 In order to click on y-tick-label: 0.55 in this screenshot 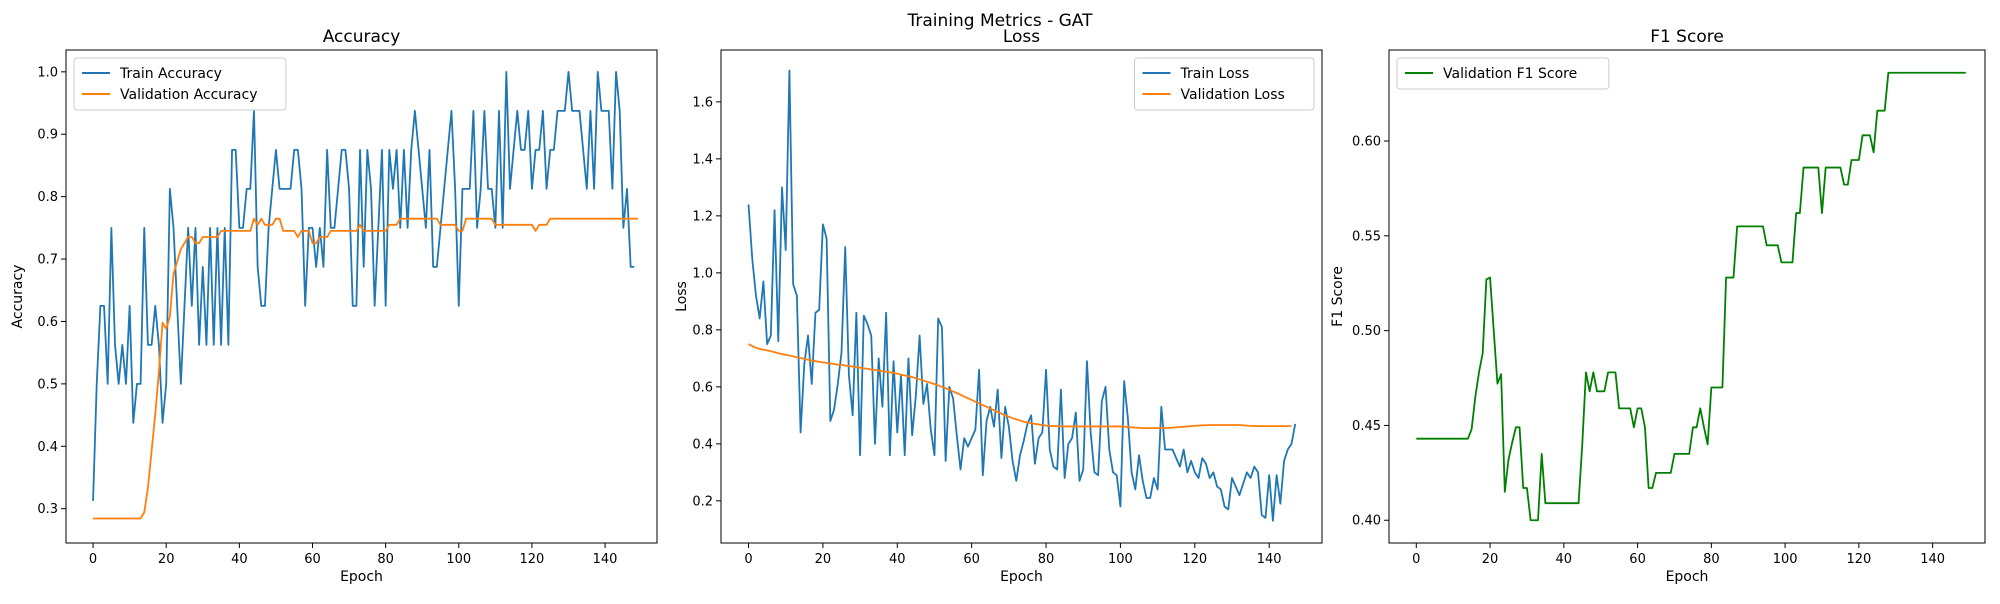, I will do `click(1366, 236)`.